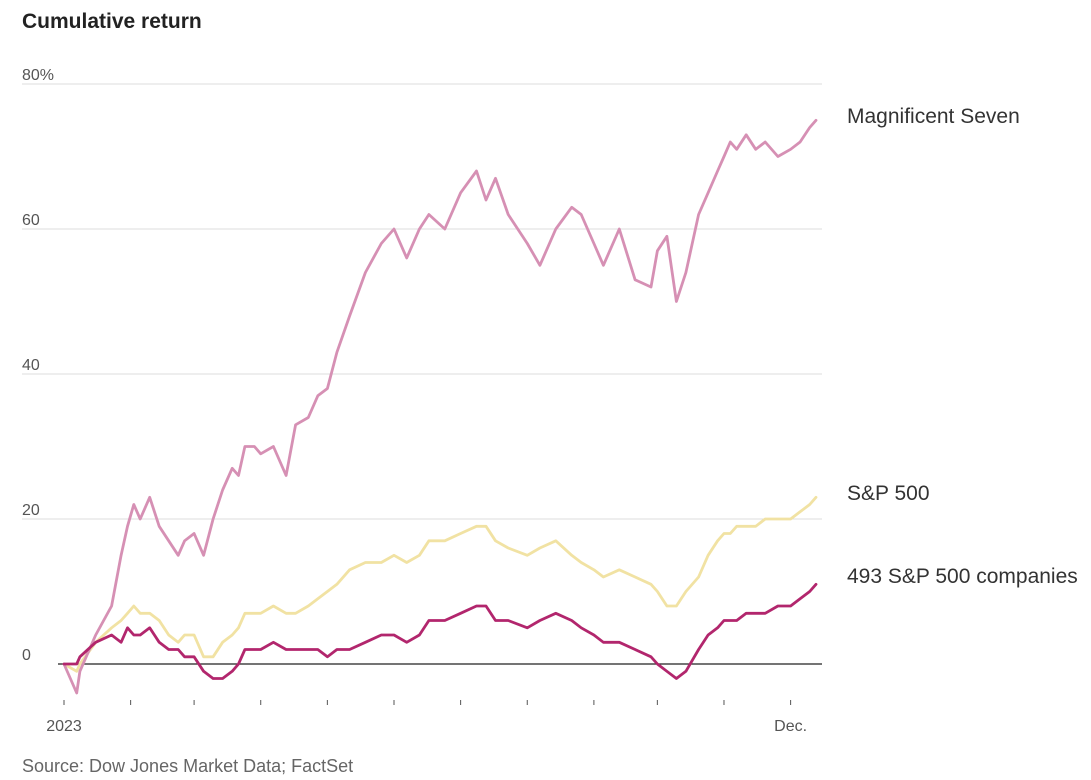 The image size is (1091, 780). Describe the element at coordinates (31, 220) in the screenshot. I see `y-tick-label: 60` at that location.